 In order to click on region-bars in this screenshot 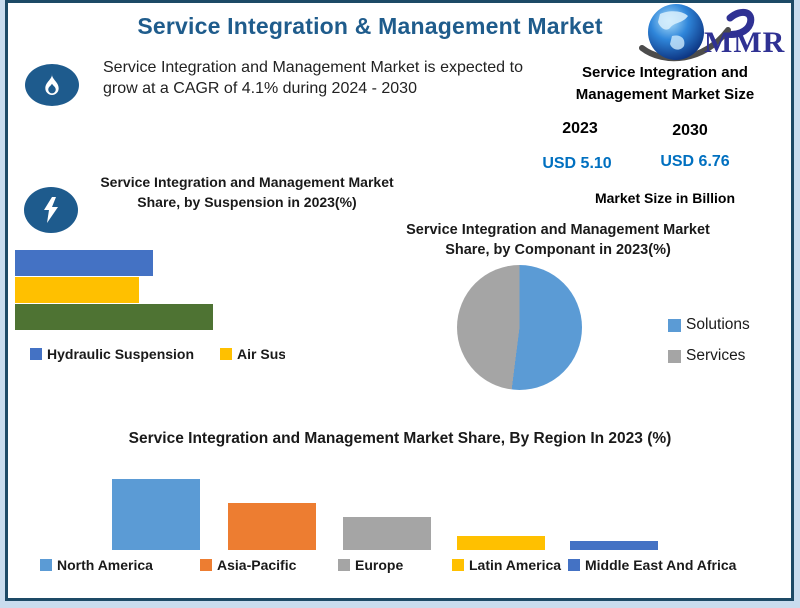, I will do `click(400, 507)`.